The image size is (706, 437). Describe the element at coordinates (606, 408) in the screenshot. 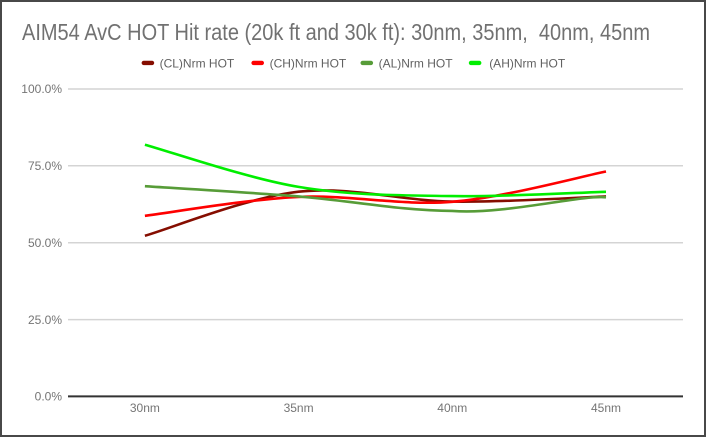

I see `svg-text: 45nm` at that location.